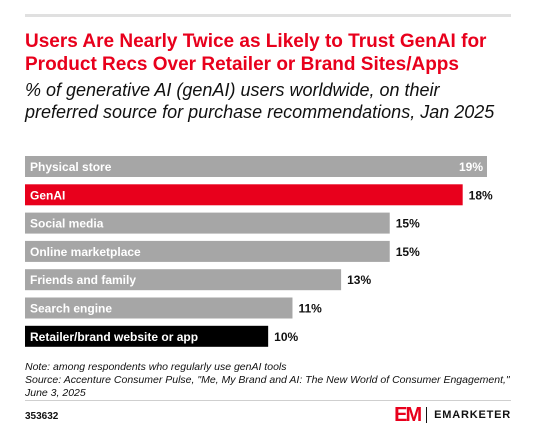 The height and width of the screenshot is (442, 534). Describe the element at coordinates (359, 280) in the screenshot. I see `bar-value-label-4: 13%` at that location.